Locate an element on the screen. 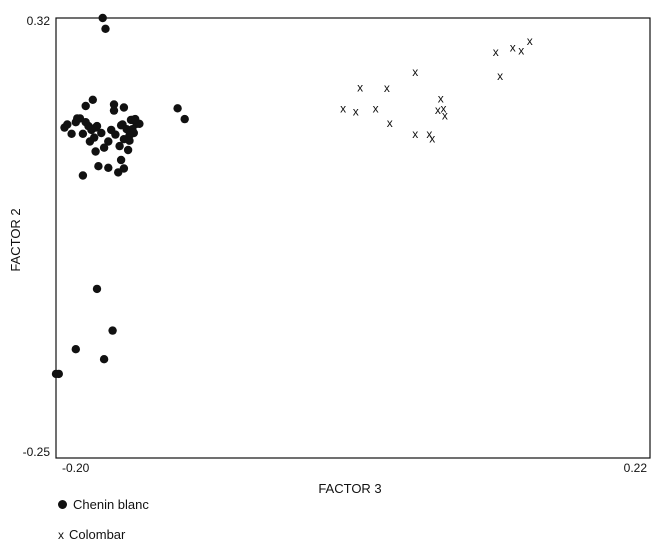  legend-colombar: x Colombar is located at coordinates (91, 534).